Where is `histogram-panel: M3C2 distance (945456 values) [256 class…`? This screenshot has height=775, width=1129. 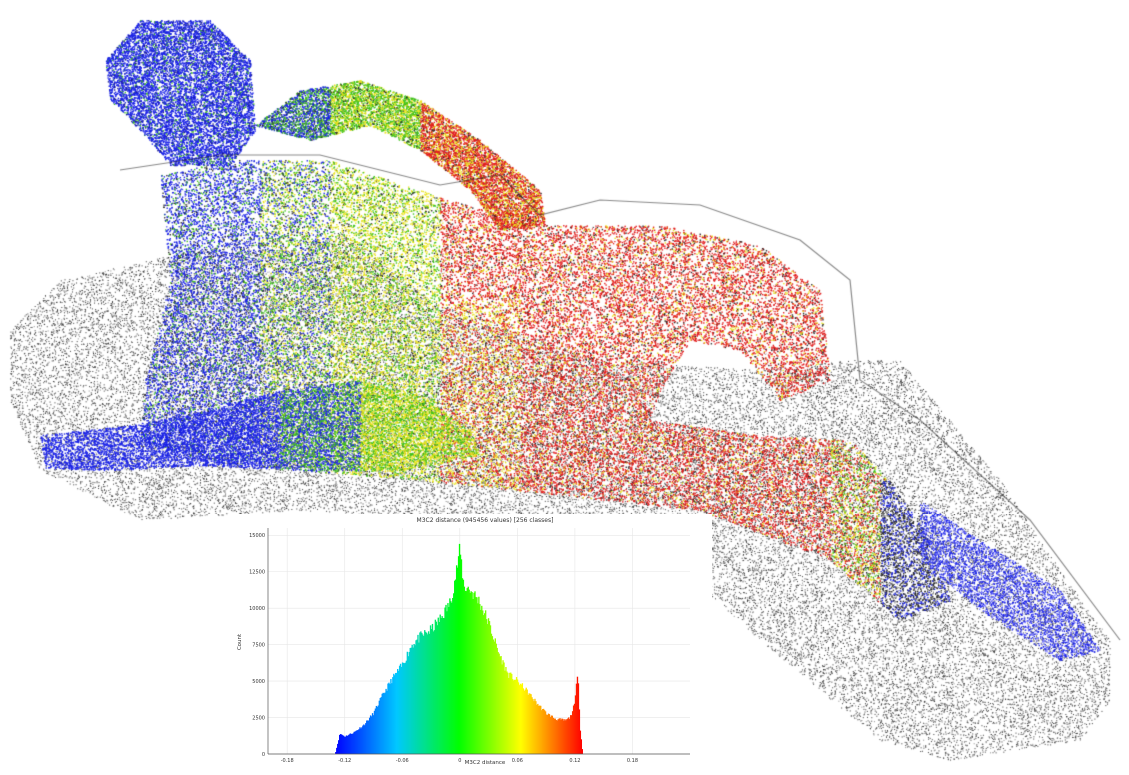 histogram-panel: M3C2 distance (945456 values) [256 class… is located at coordinates (470, 643).